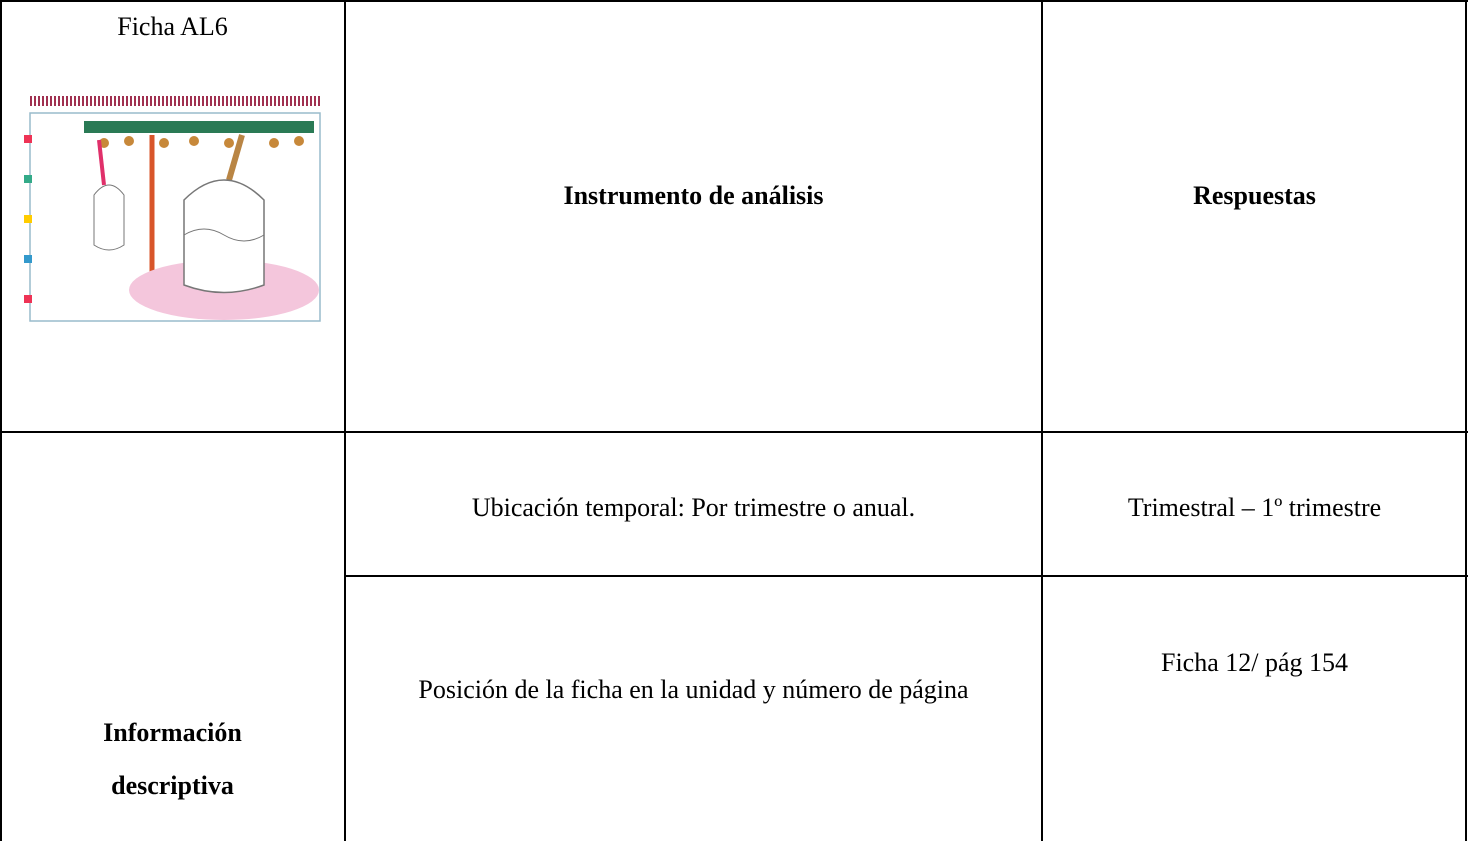  I want to click on column-header: Respuestas, so click(1254, 195).